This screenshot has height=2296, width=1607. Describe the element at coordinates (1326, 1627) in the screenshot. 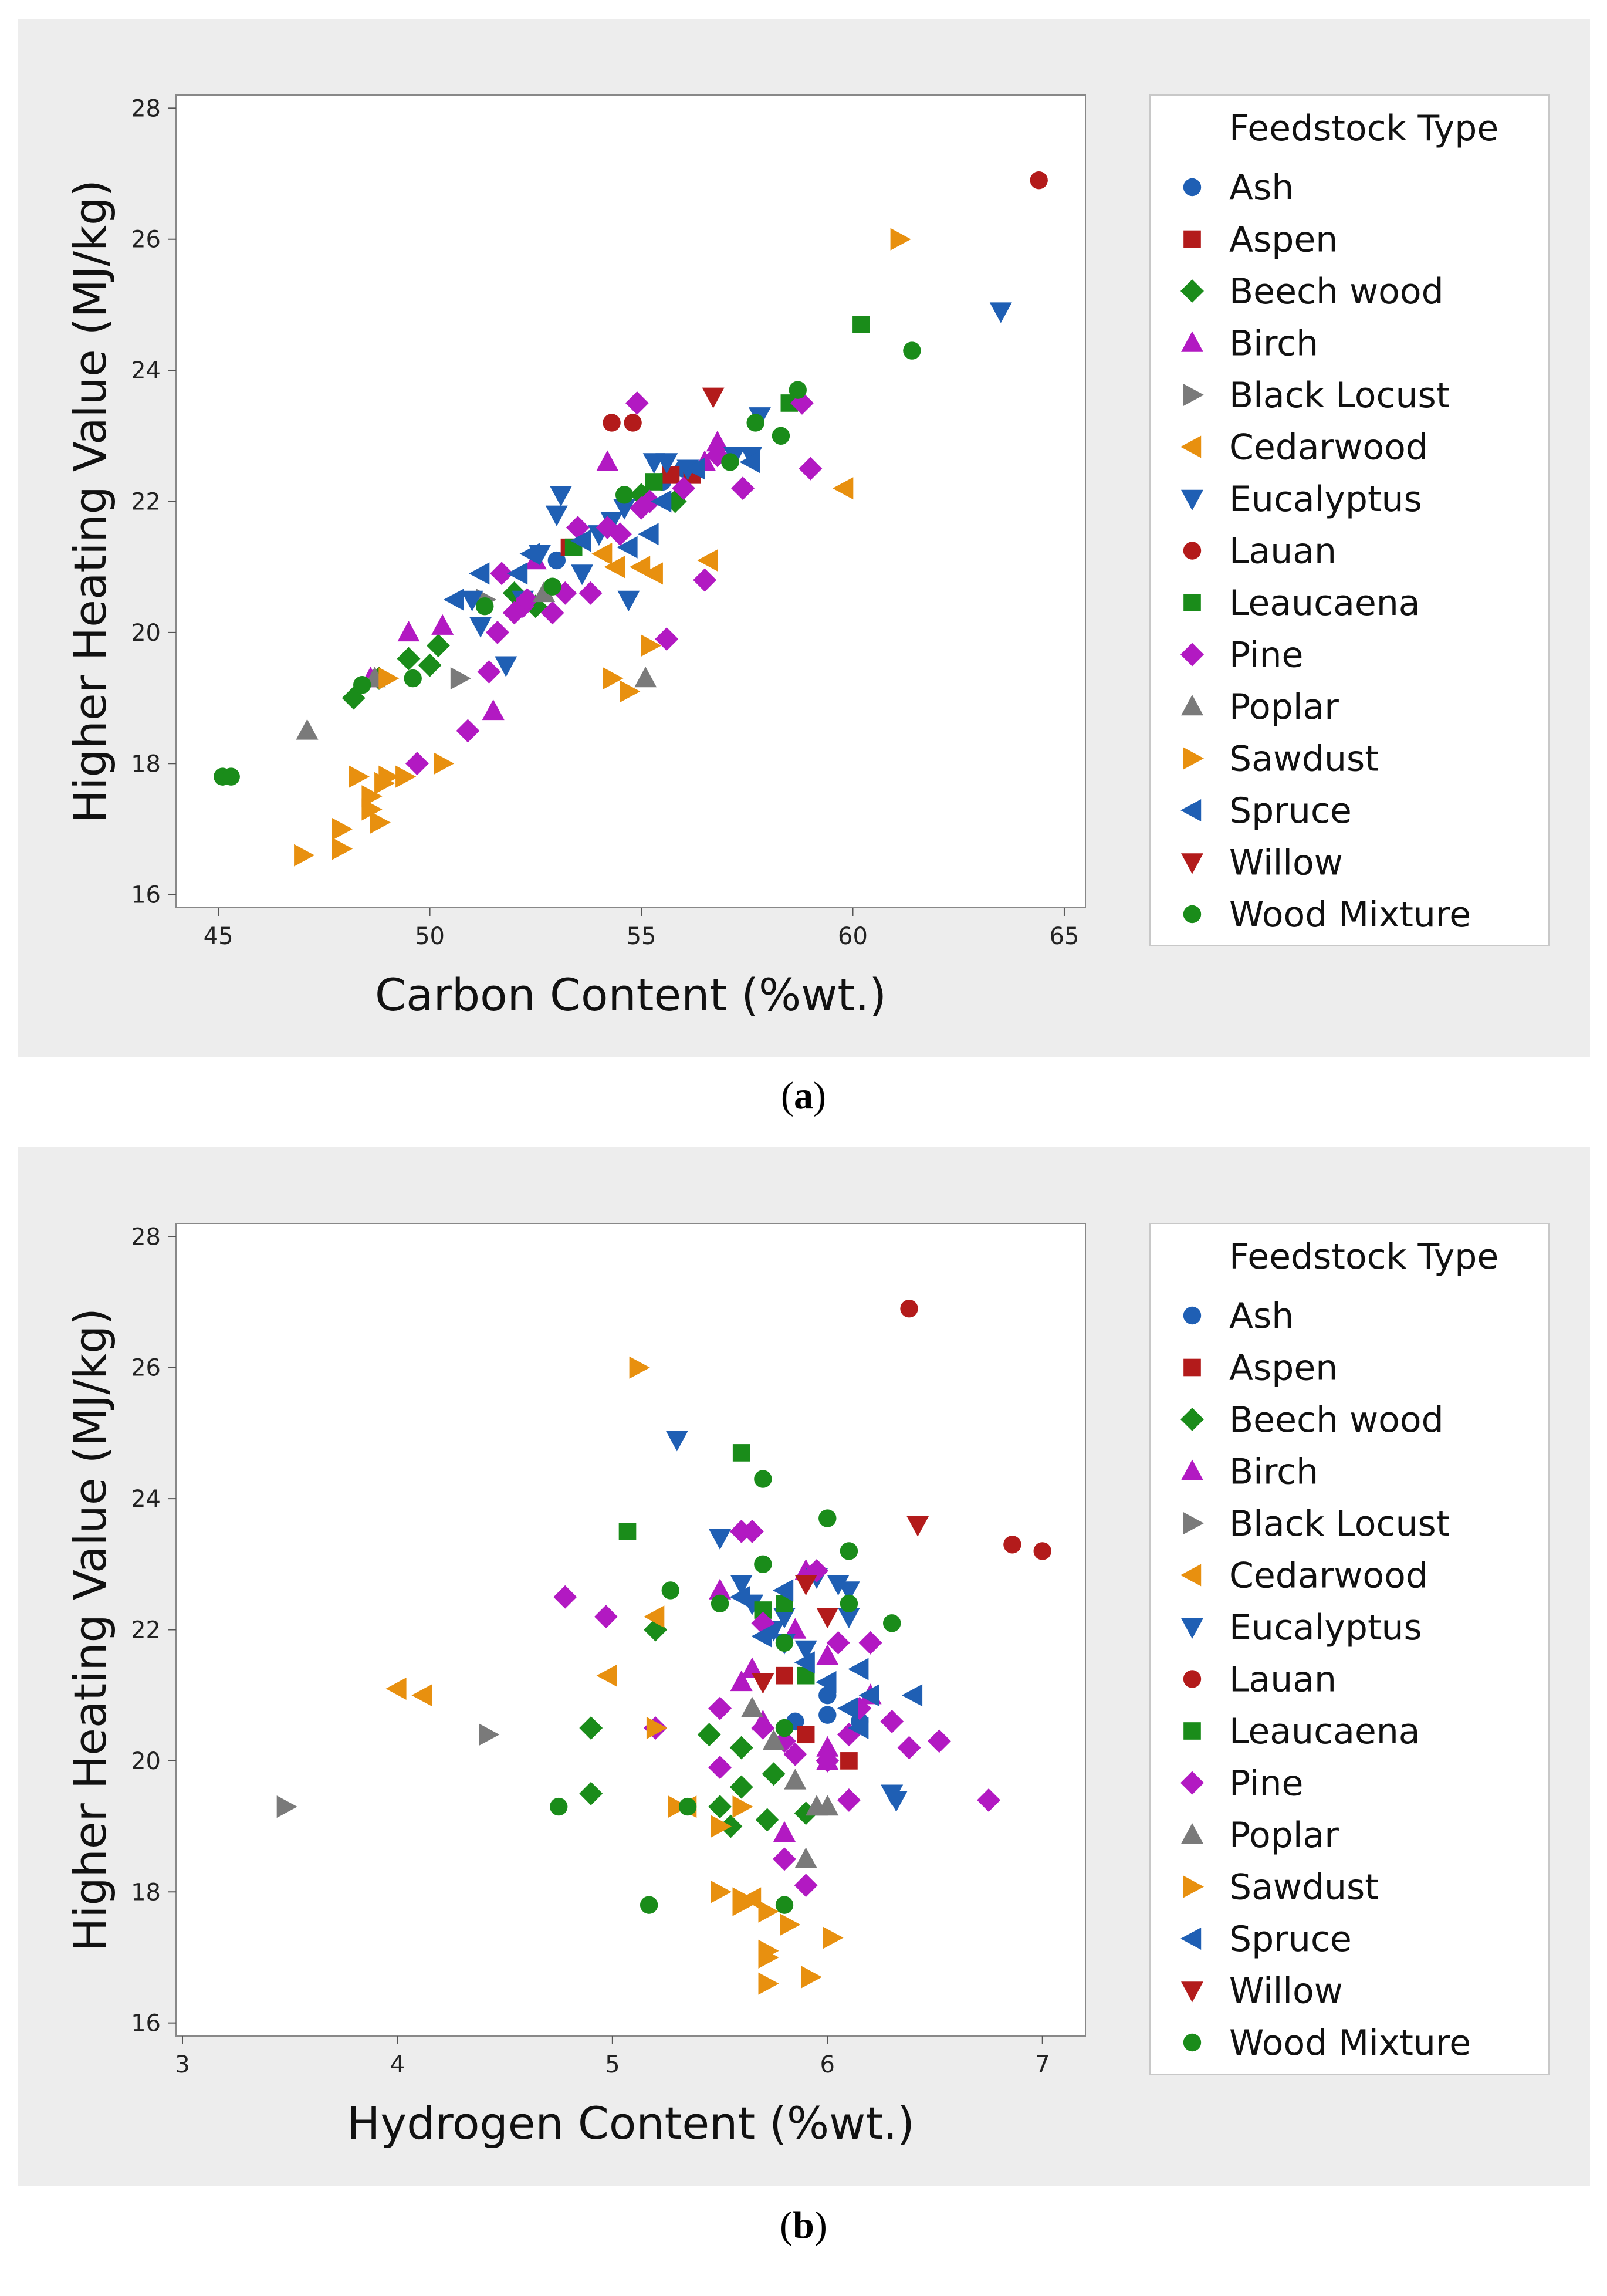

I see `legend-label-eucalyptus: Eucalyptus` at that location.